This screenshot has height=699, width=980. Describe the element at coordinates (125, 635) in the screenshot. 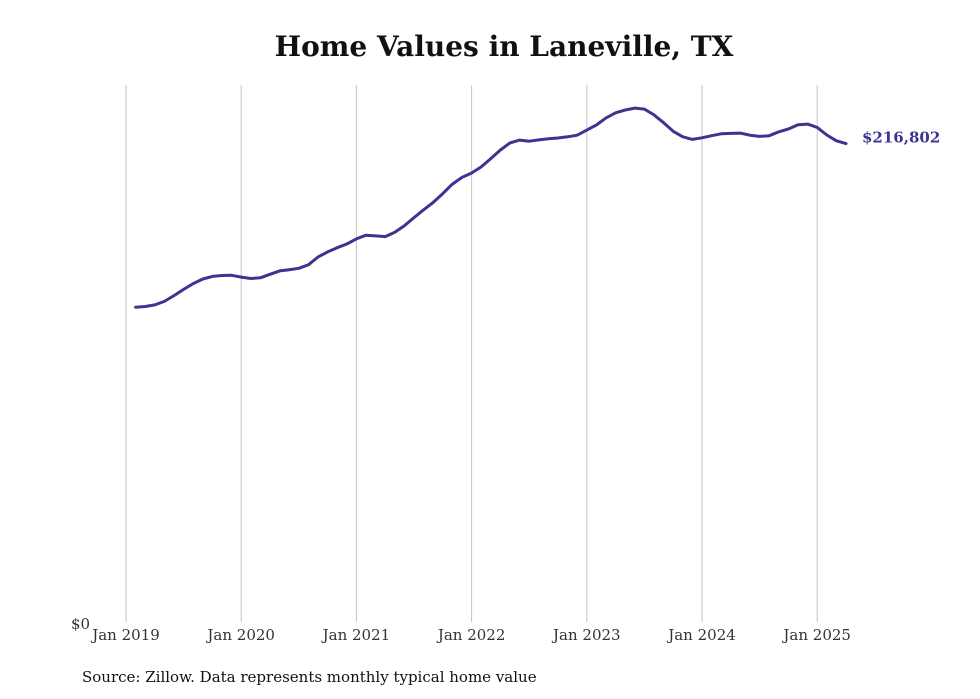

I see `x-tick-label: Jan 2019` at that location.